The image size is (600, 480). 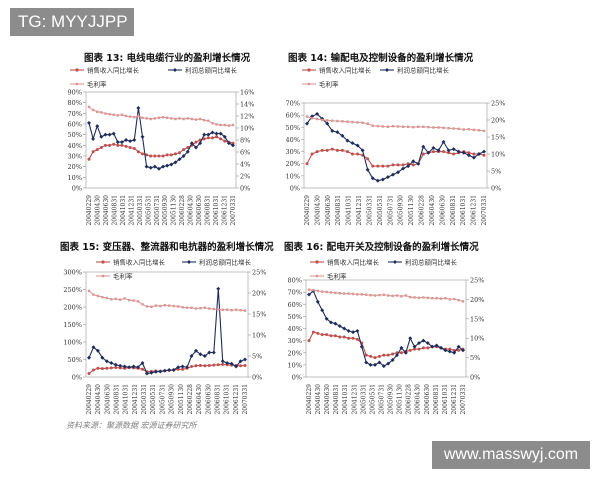 What do you see at coordinates (190, 399) in the screenshot?
I see `x-tick-label: 20060228` at bounding box center [190, 399].